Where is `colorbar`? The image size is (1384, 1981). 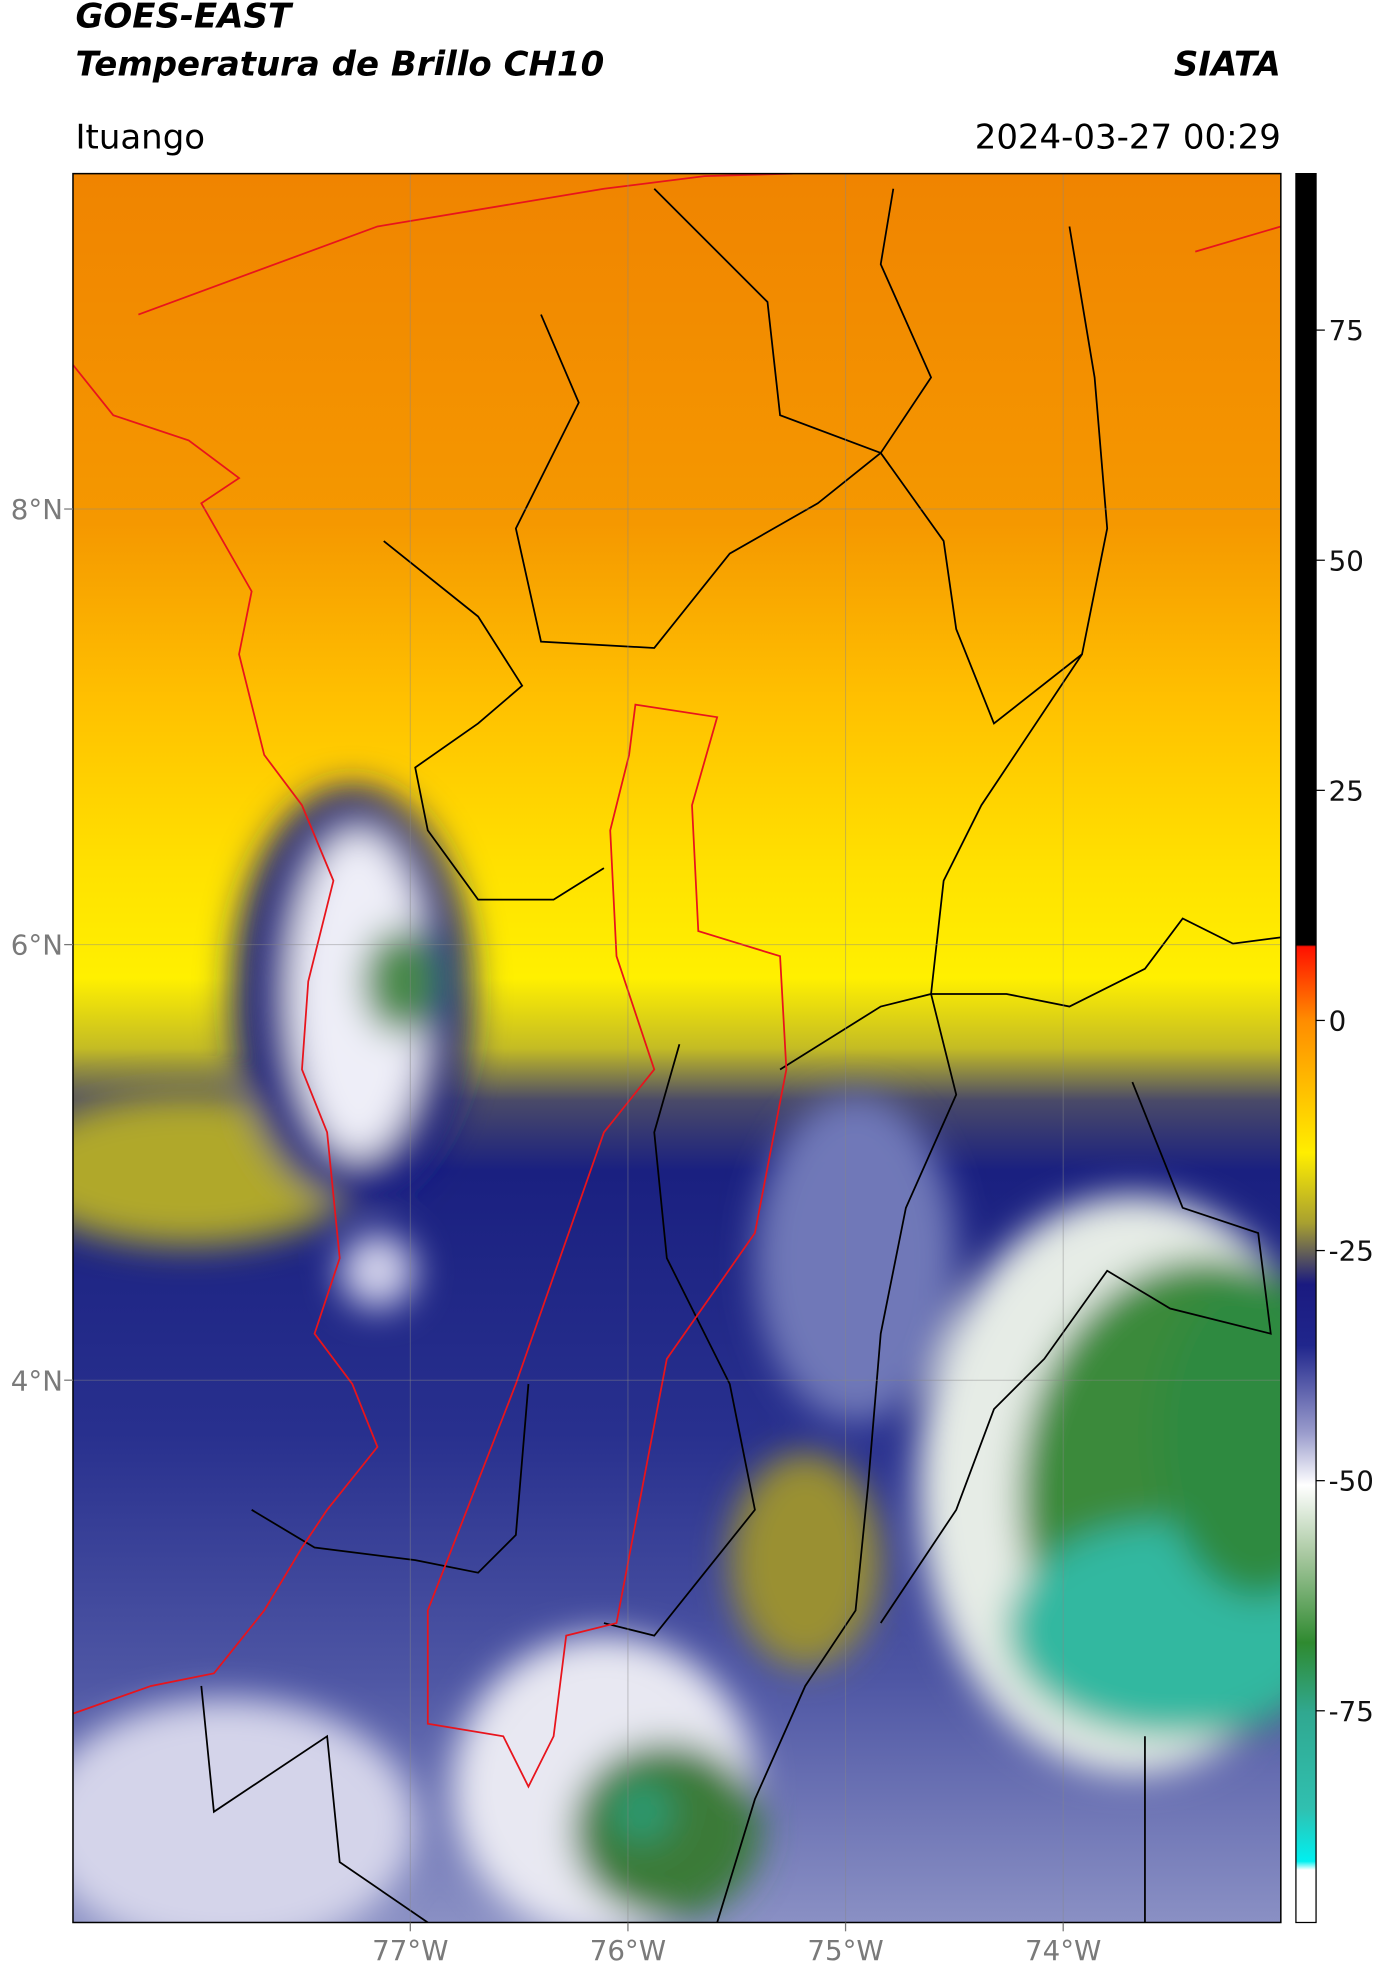
colorbar is located at coordinates (1306, 1048).